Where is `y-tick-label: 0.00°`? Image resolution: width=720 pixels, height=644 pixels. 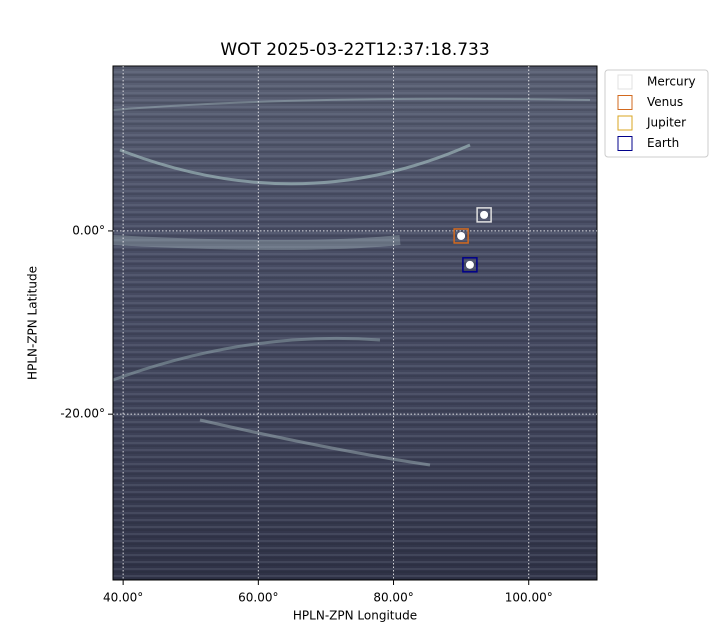
y-tick-label: 0.00° is located at coordinates (88, 230).